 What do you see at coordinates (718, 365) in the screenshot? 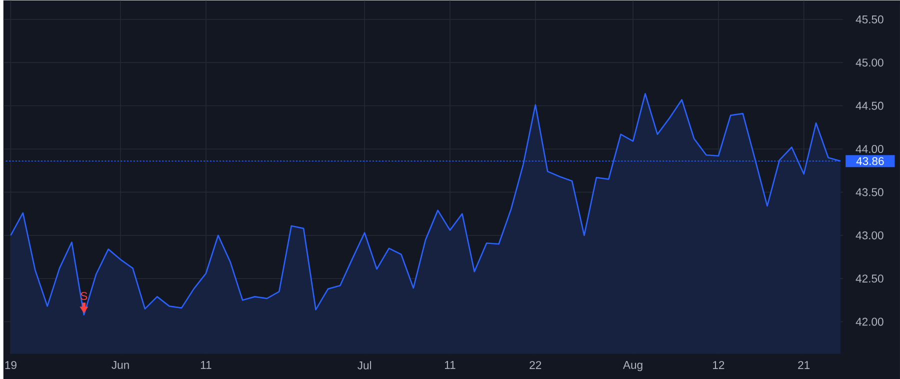
I see `x-tick-label: 12` at bounding box center [718, 365].